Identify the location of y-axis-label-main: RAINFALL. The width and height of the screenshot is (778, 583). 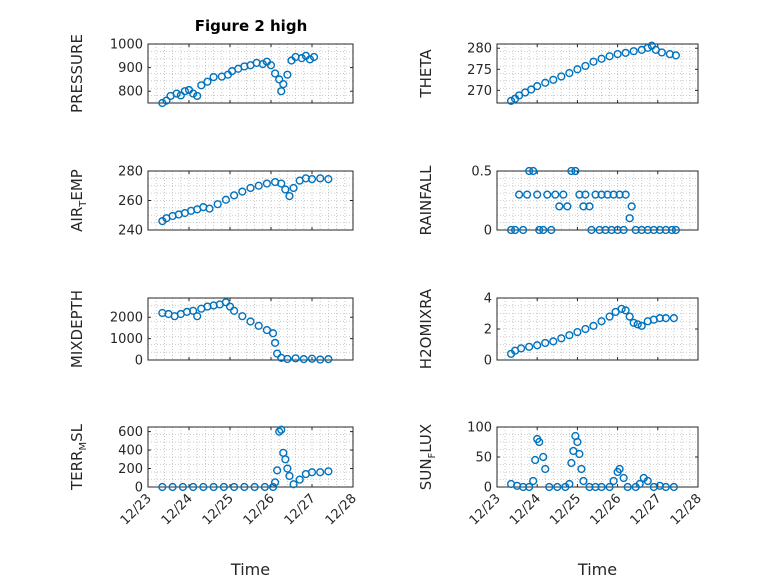
(426, 200).